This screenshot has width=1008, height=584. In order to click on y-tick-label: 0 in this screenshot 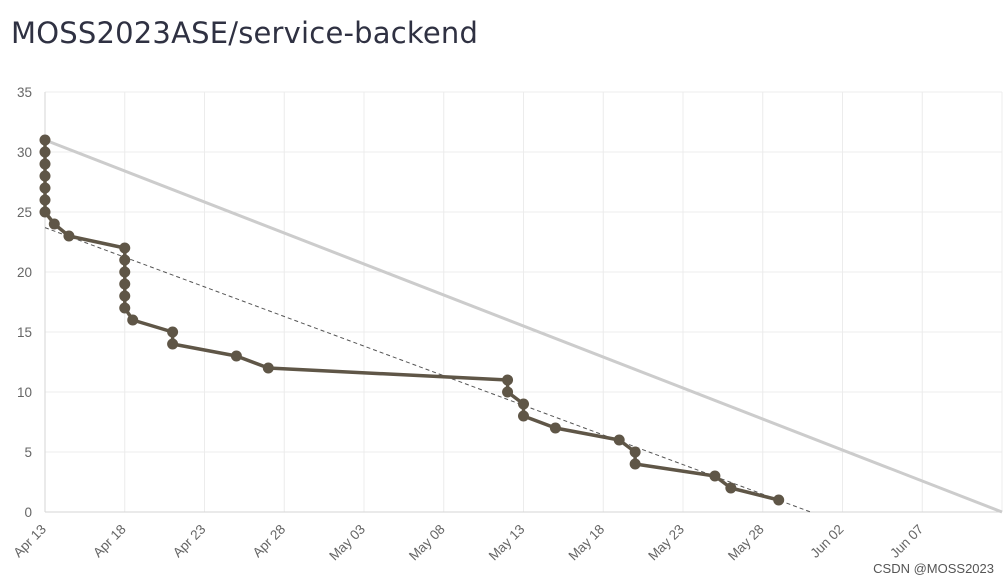, I will do `click(28, 512)`.